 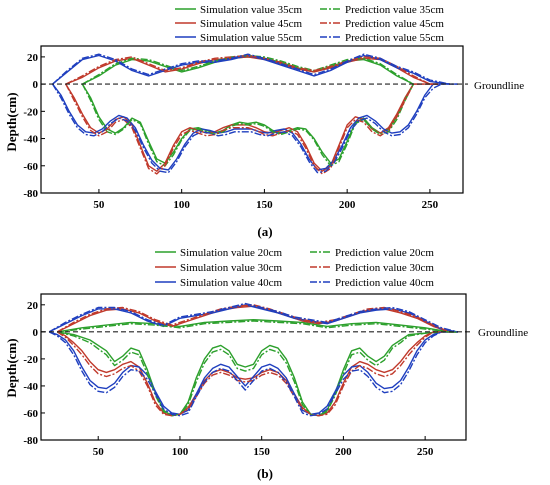 I want to click on legend-label: Simulation value 35cm, so click(x=251, y=10).